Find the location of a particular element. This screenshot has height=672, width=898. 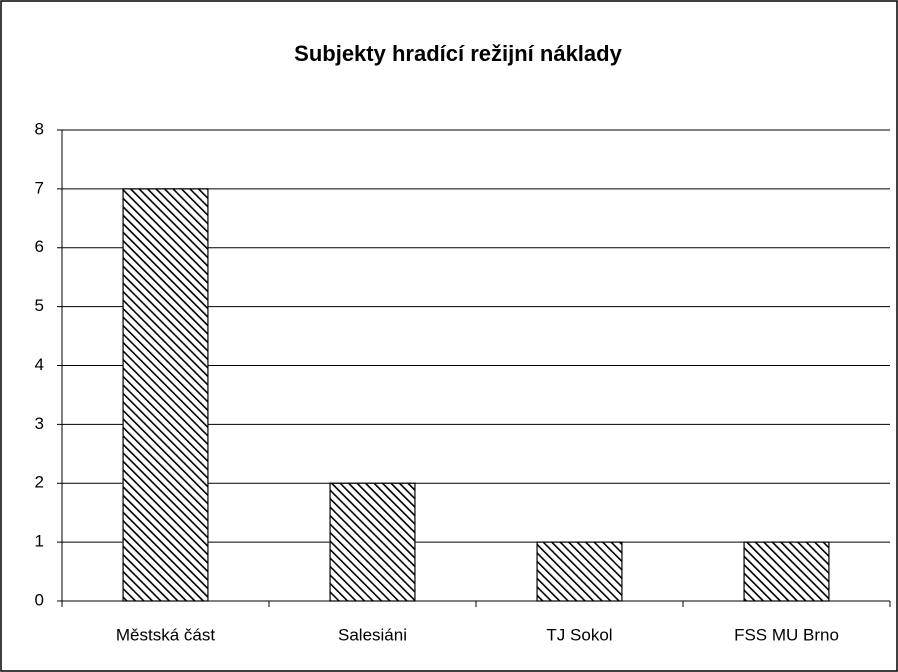

y-tick-label: 7 is located at coordinates (39, 187).